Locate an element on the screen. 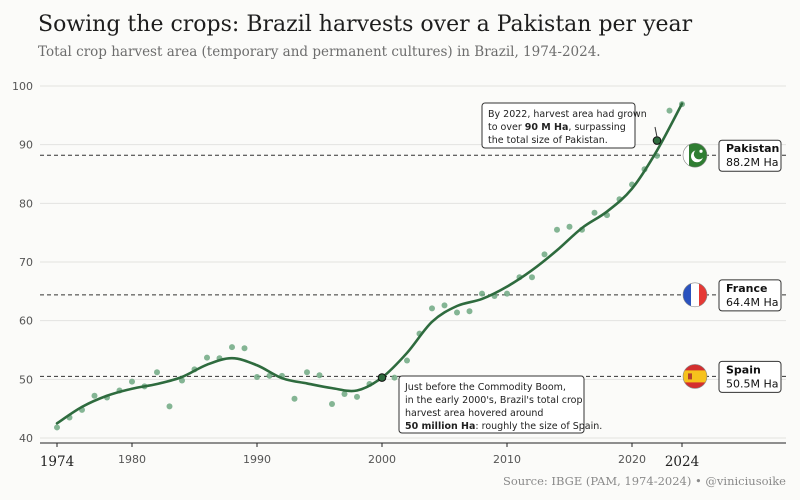 This screenshot has width=800, height=500. reference-name: France is located at coordinates (746, 288).